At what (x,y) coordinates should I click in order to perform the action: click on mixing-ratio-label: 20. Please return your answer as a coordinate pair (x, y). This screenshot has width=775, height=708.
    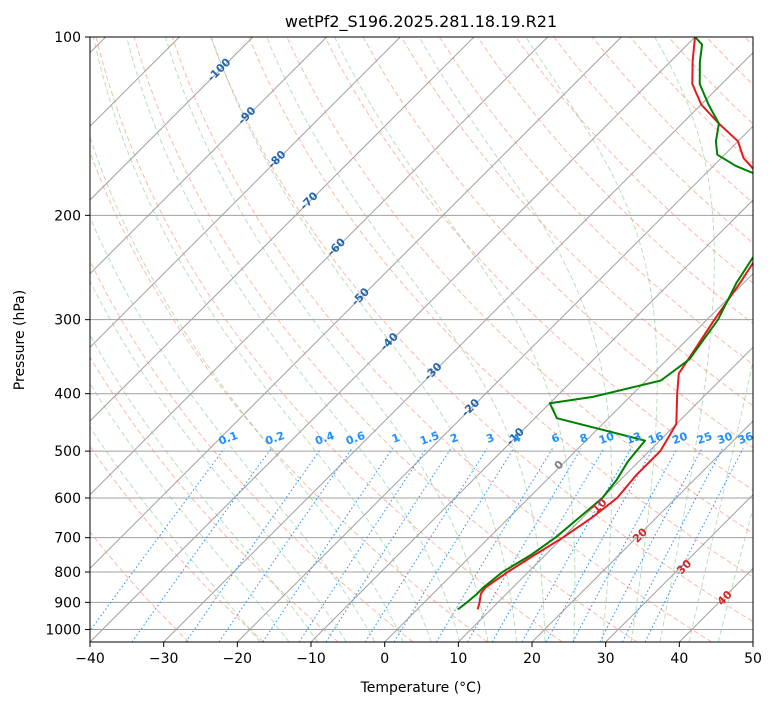
    Looking at the image, I should click on (680, 439).